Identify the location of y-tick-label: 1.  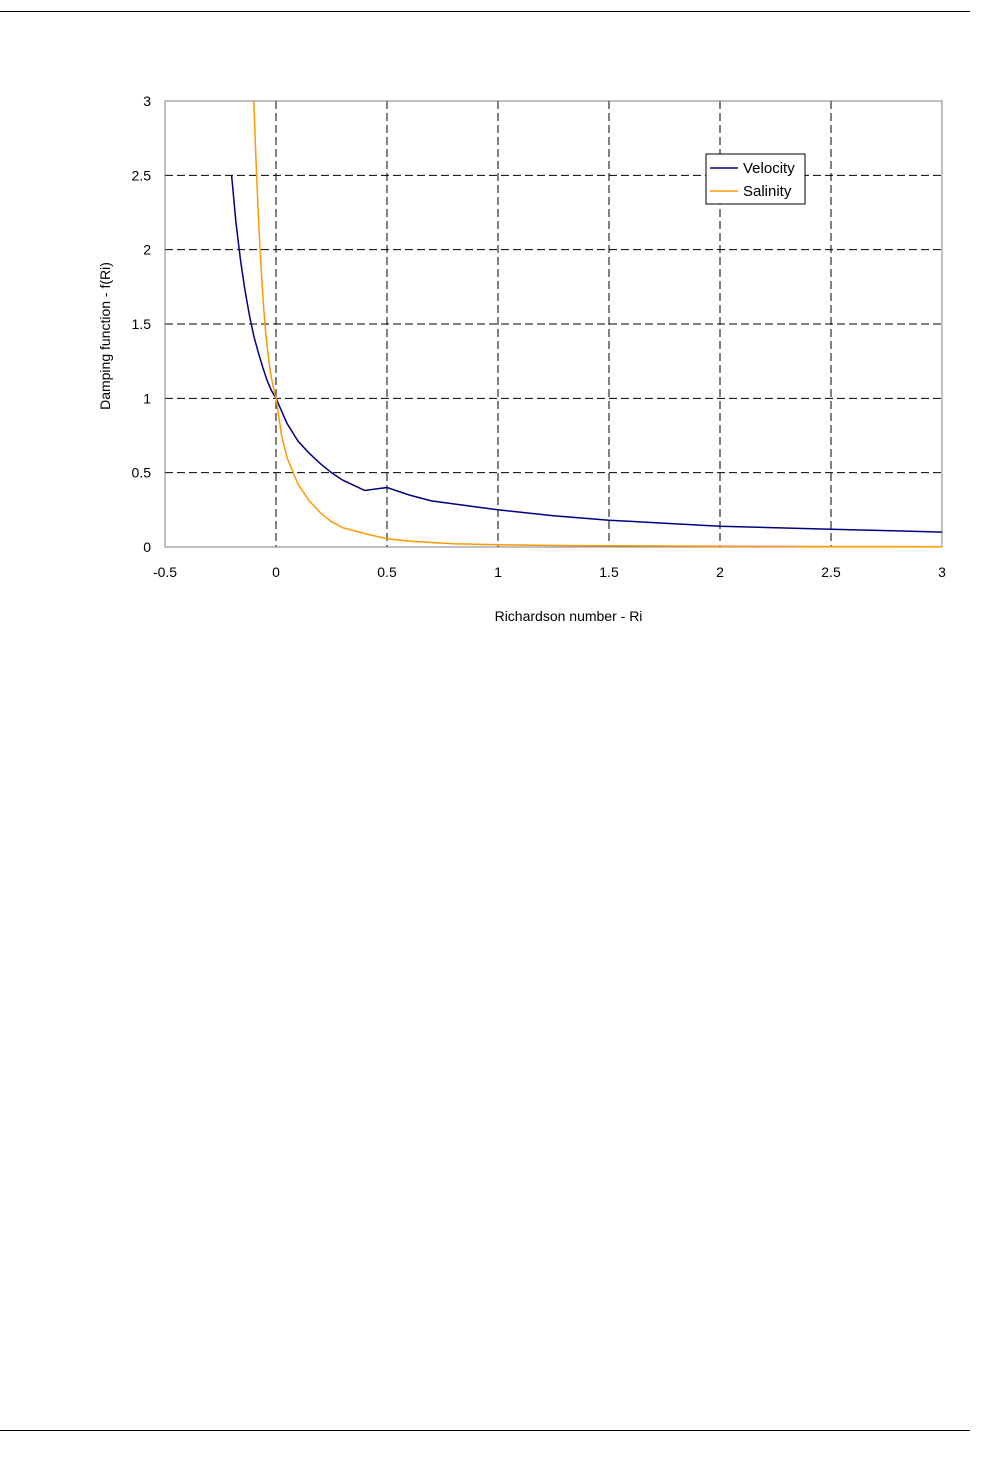
(147, 398).